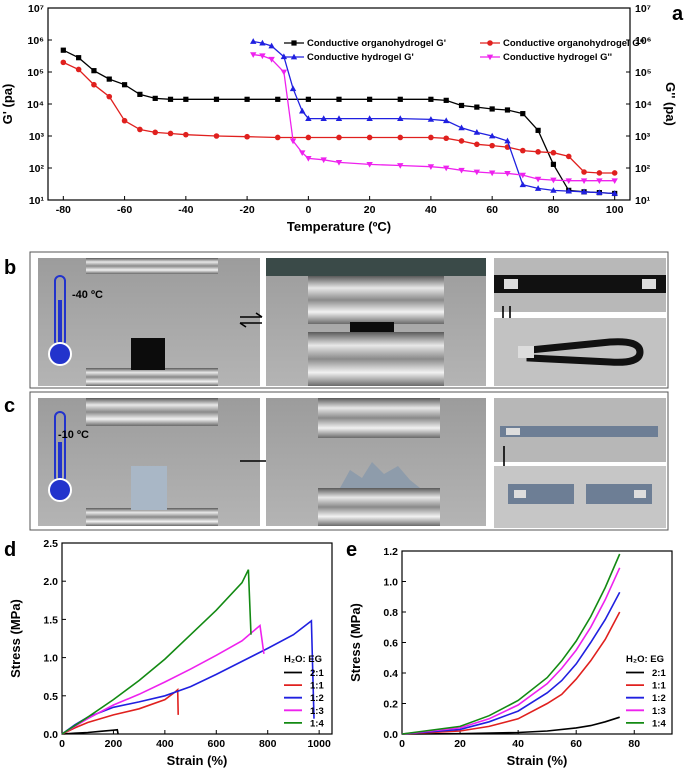 The width and height of the screenshot is (700, 772). What do you see at coordinates (317, 673) in the screenshot?
I see `legend-entry: 2:1` at bounding box center [317, 673].